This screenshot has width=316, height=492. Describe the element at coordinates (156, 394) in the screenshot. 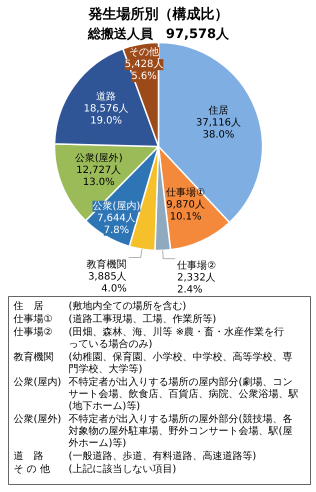

I see `text: 公衆(屋内) 不特定者が出入りする場所の屋内部分(劇場、コンサート会場、飲食店、百貨店、病院、公衆浴場、駅(地下ホーム)等)` at that location.